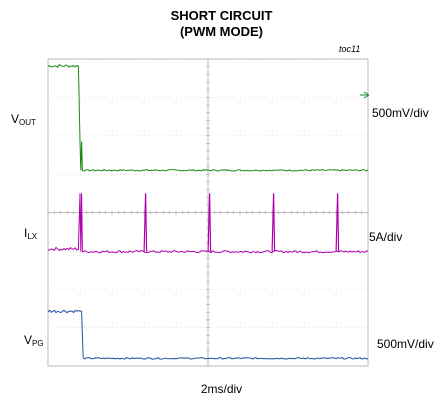 The image size is (443, 398). What do you see at coordinates (221, 389) in the screenshot?
I see `x-axis-scale: 2ms/div` at bounding box center [221, 389].